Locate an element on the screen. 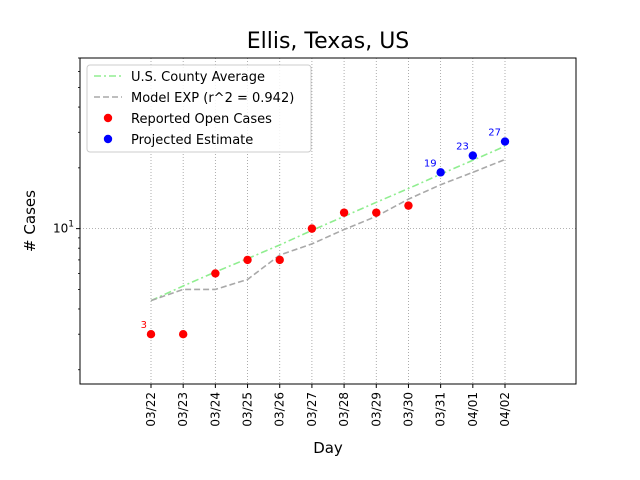  legend-box is located at coordinates (199, 108).